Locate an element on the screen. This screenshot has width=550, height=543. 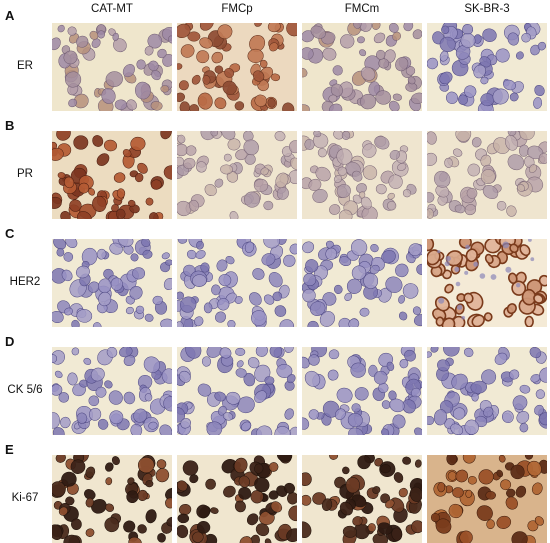
column-header-sk-br-3: SK-BR-3 is located at coordinates (487, 9).